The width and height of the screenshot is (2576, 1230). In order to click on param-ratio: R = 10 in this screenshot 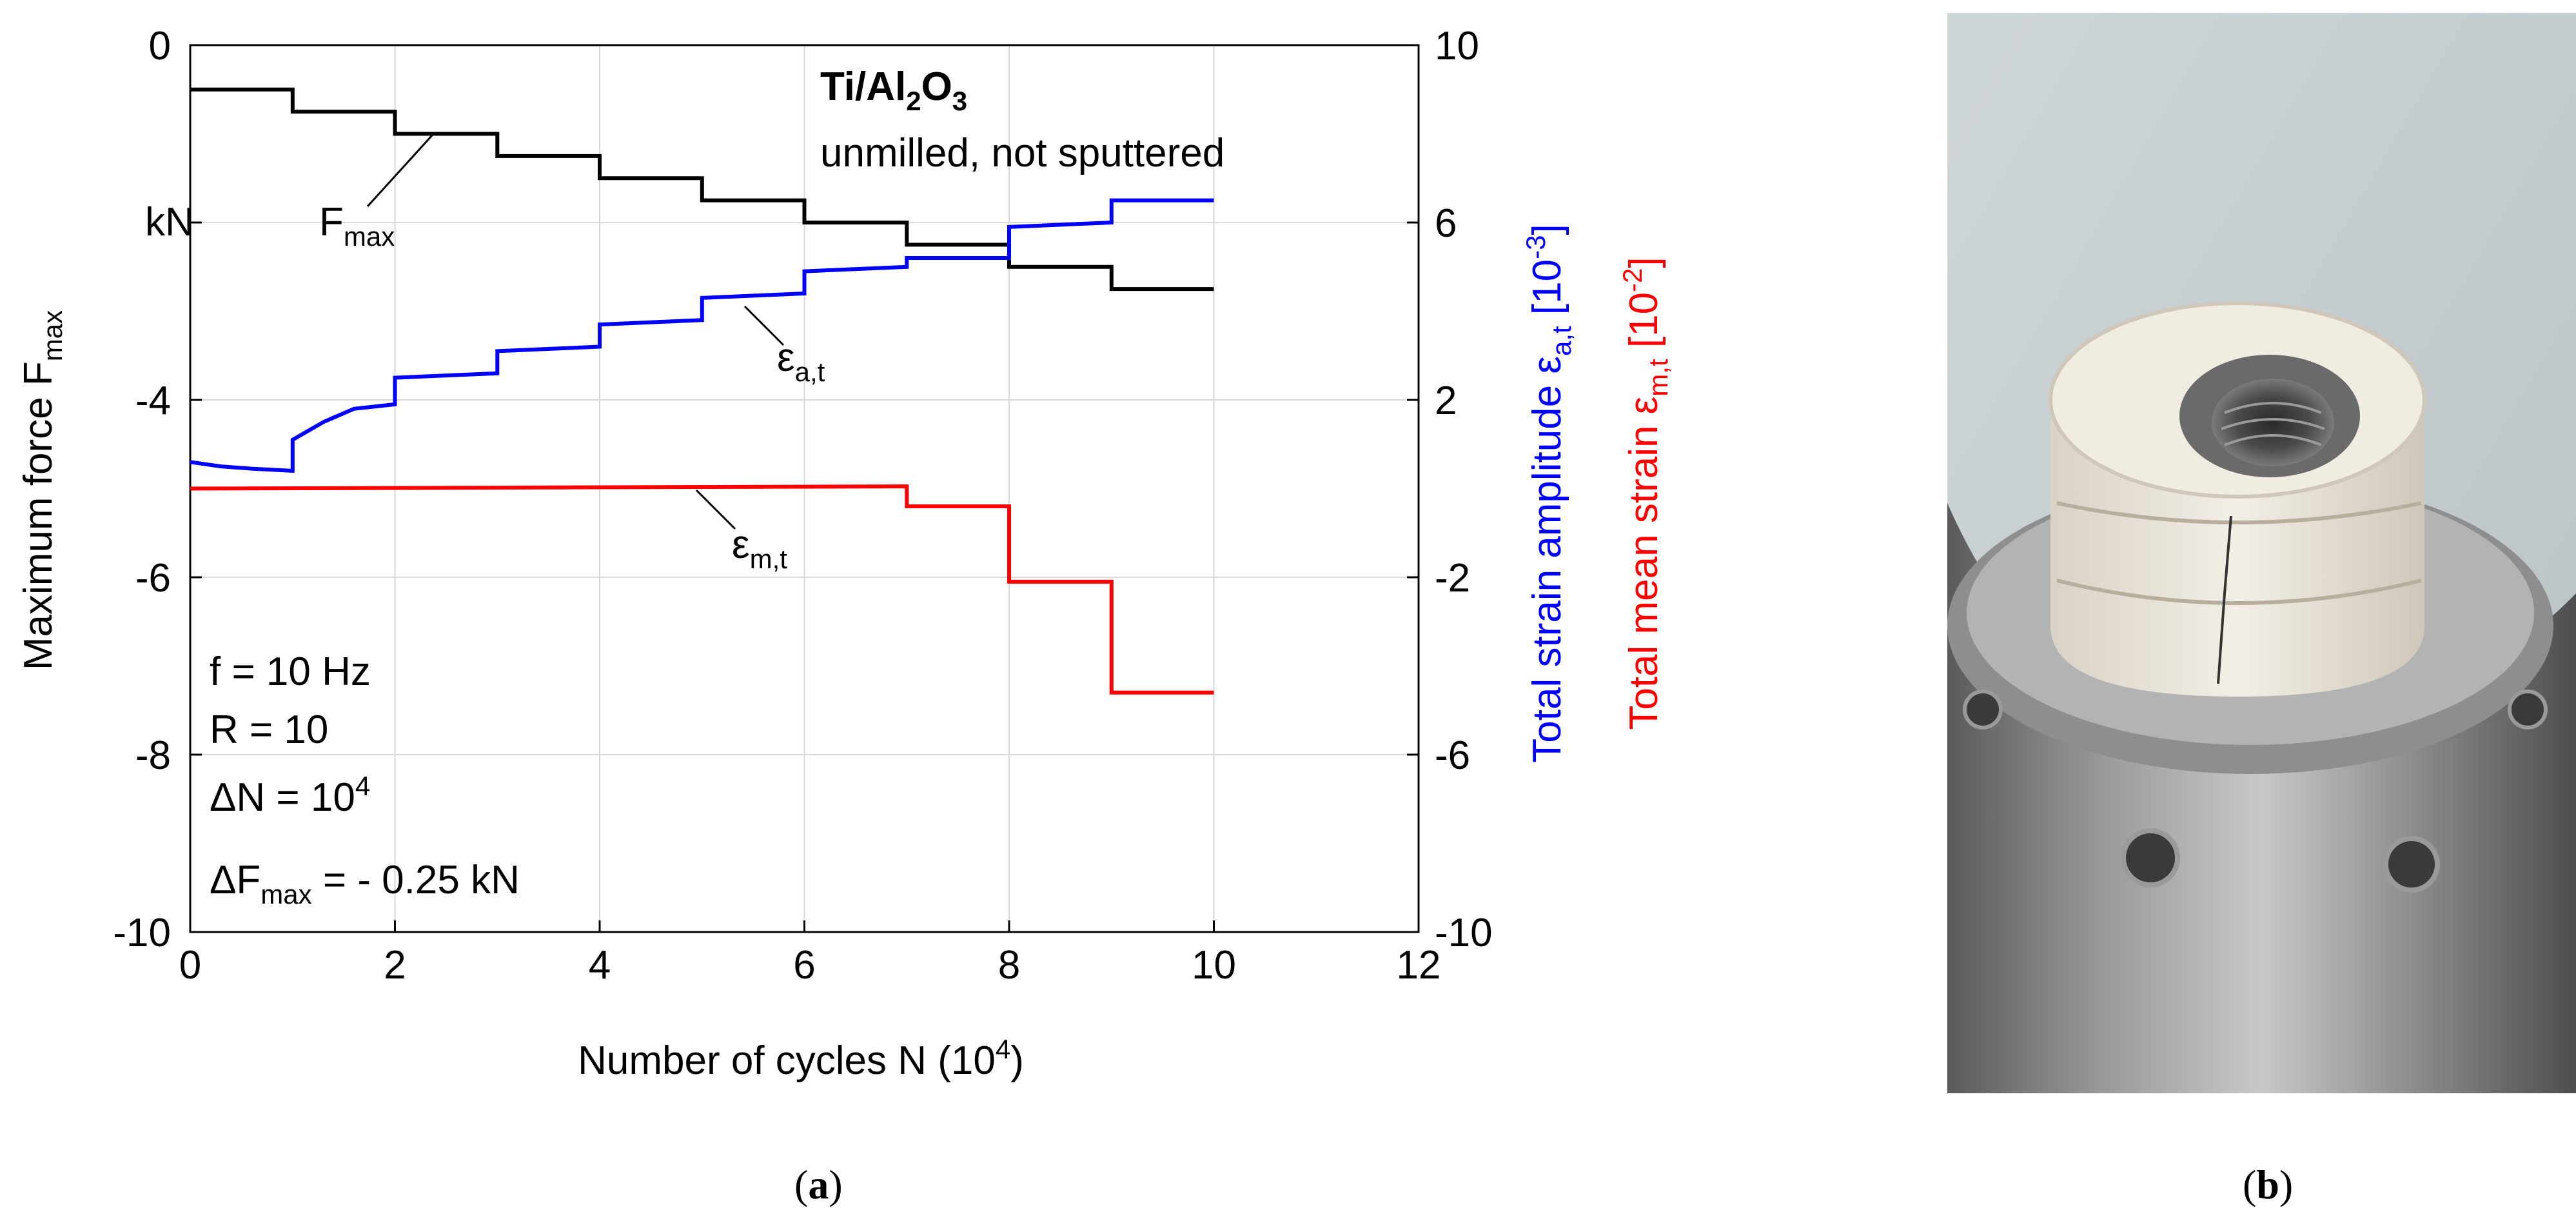, I will do `click(269, 730)`.